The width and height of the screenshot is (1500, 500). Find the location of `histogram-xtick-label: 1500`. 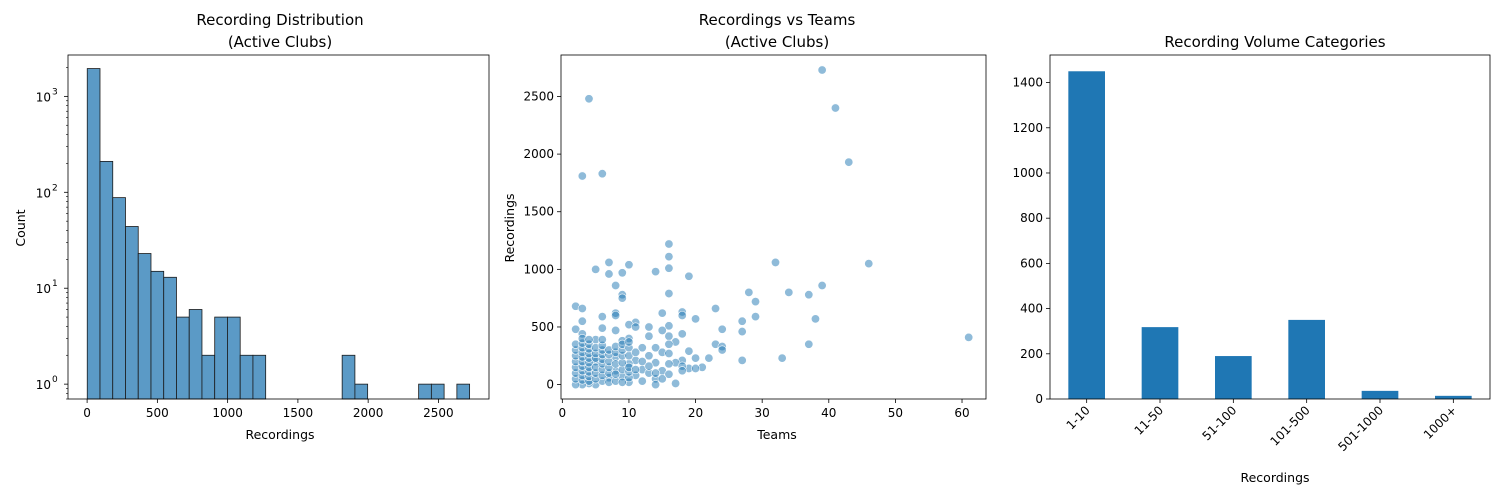

histogram-xtick-label: 1500 is located at coordinates (298, 413).